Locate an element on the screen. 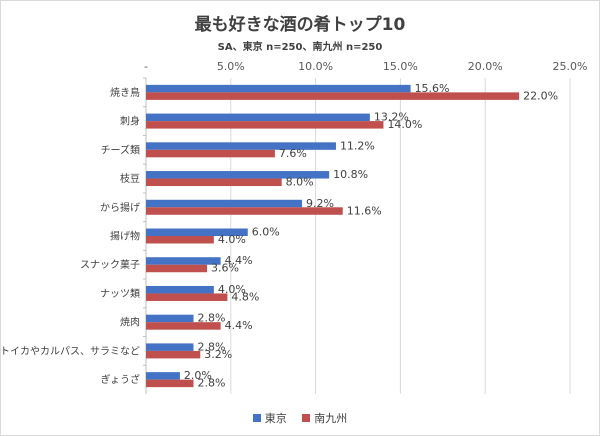 This screenshot has width=600, height=436. x-tick-label: 25.0% is located at coordinates (570, 66).